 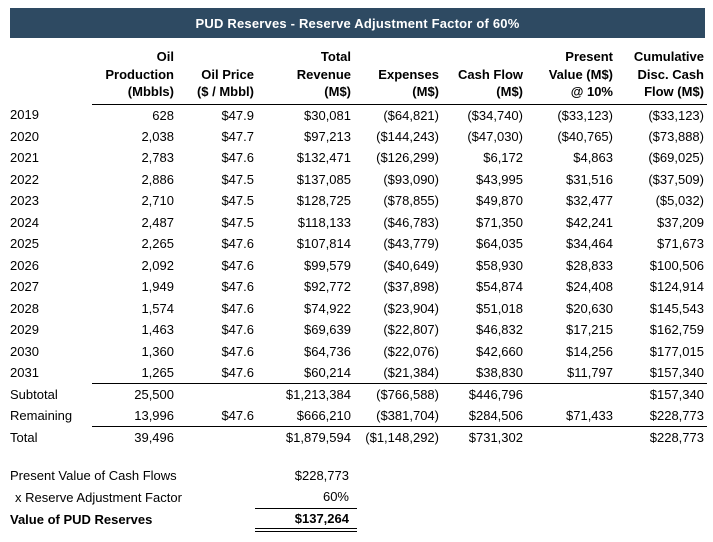 I want to click on cell-present-value: $11,797, so click(x=571, y=373).